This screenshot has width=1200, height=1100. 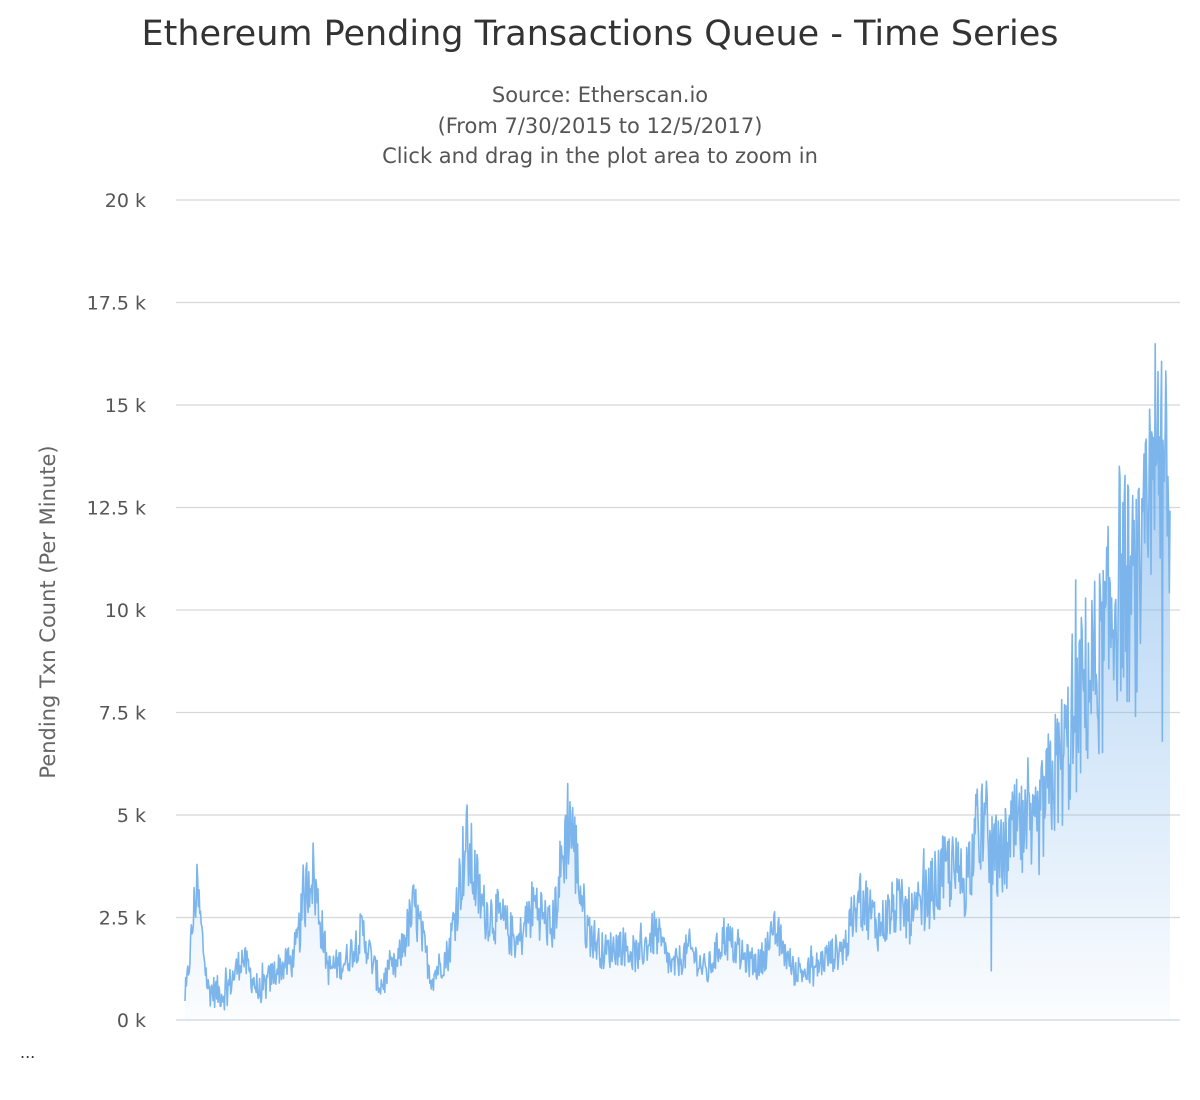 What do you see at coordinates (122, 714) in the screenshot?
I see `y-tick-label: 7.5 k` at bounding box center [122, 714].